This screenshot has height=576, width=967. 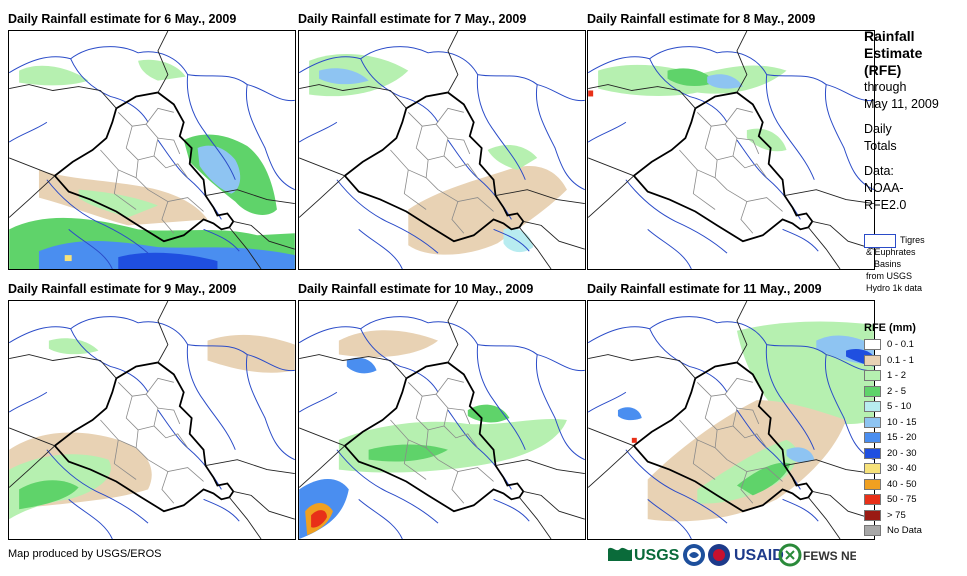 I want to click on basin-line: from USGS, so click(x=889, y=276).